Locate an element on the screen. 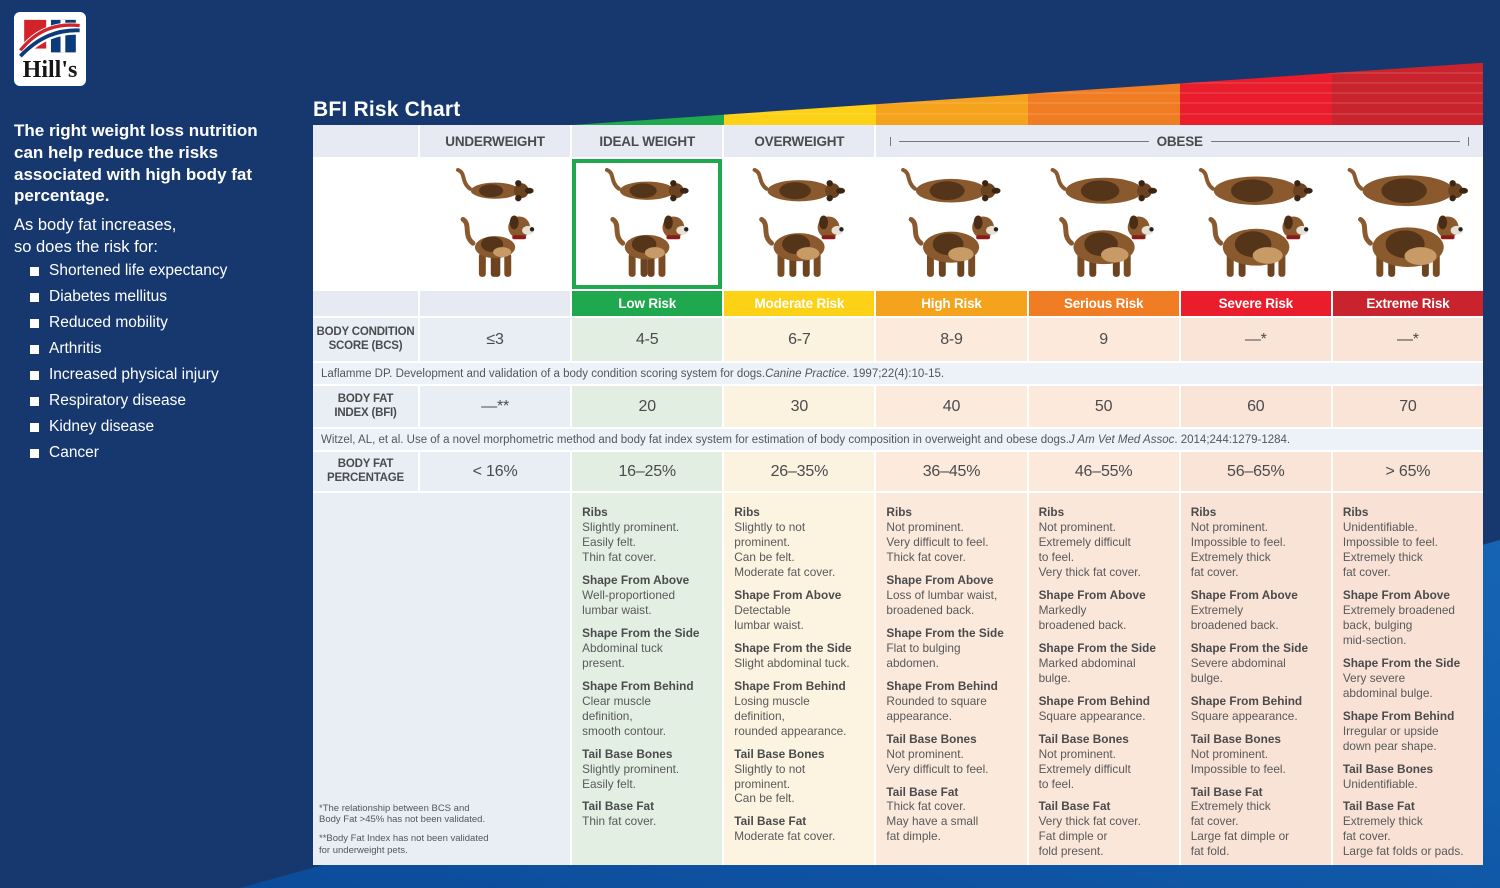  risk-label-obese-high: High Risk is located at coordinates (951, 303).